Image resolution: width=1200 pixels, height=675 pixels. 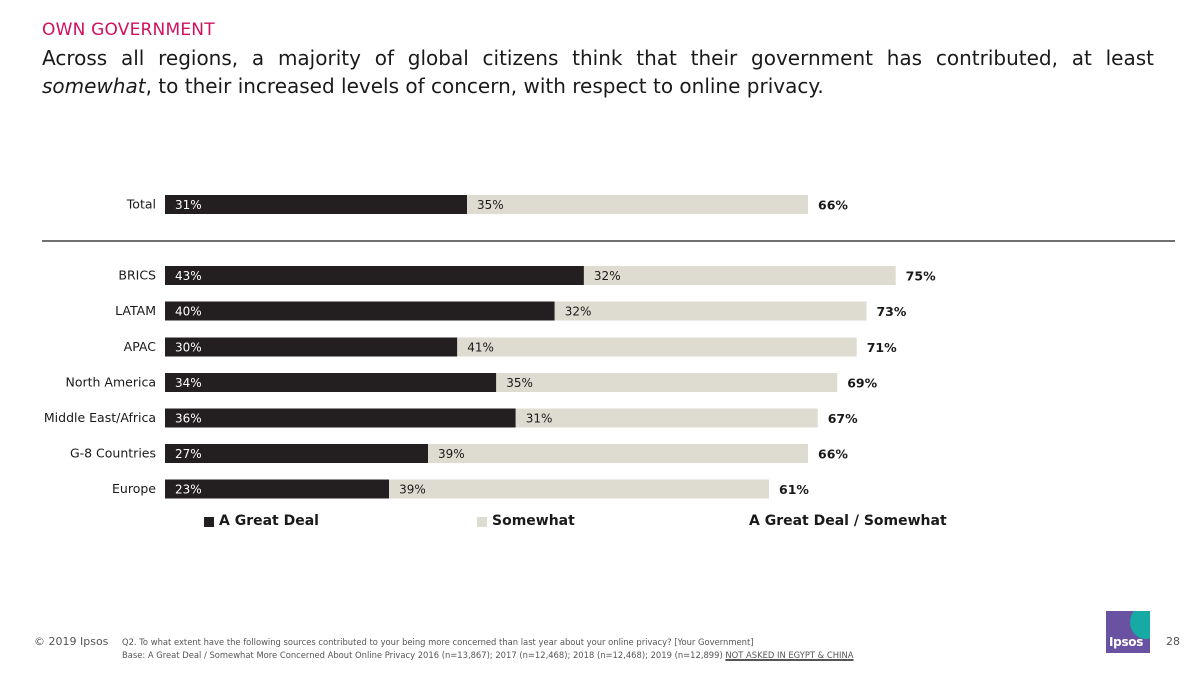 I want to click on bar-somewhat-europe, so click(x=579, y=489).